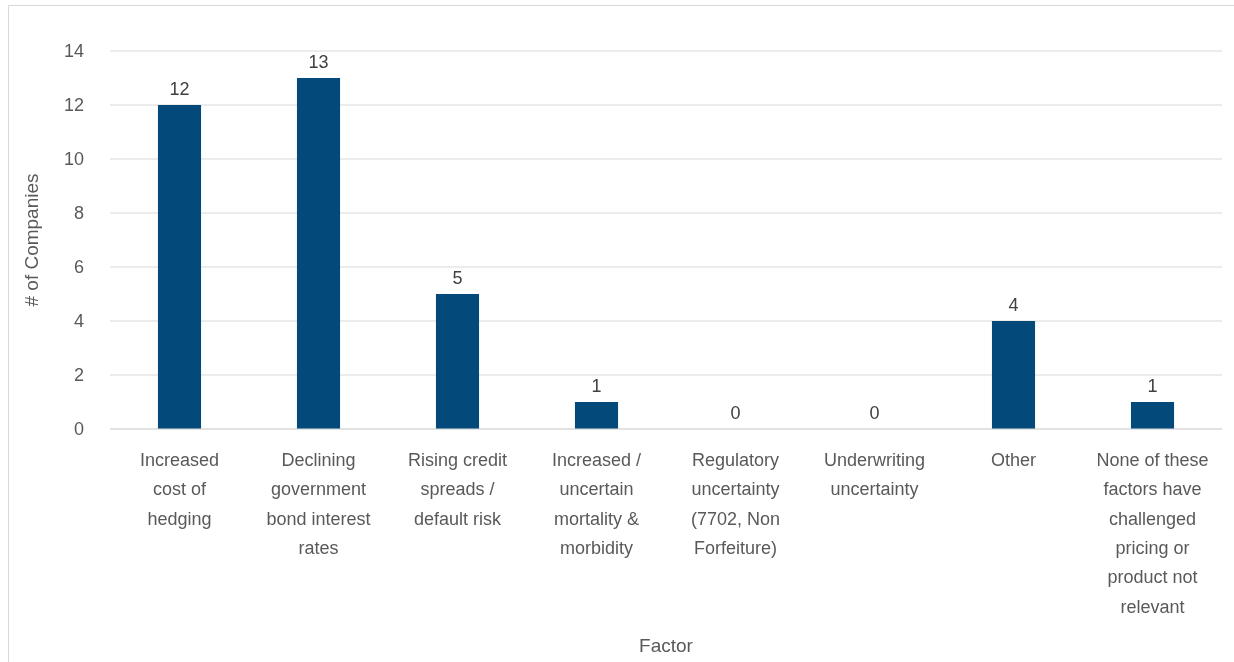 The height and width of the screenshot is (662, 1234). Describe the element at coordinates (73, 159) in the screenshot. I see `y-tick-label: 10` at that location.